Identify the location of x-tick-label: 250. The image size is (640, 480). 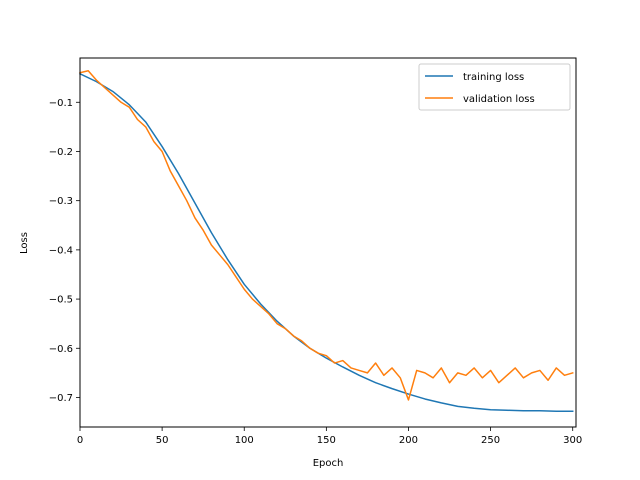
(490, 440).